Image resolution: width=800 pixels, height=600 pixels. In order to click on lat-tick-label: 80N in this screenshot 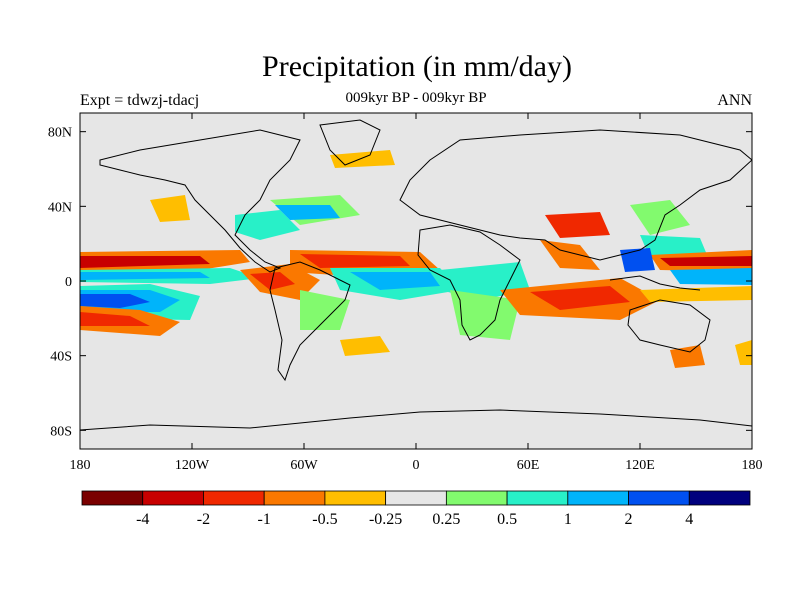, I will do `click(60, 133)`.